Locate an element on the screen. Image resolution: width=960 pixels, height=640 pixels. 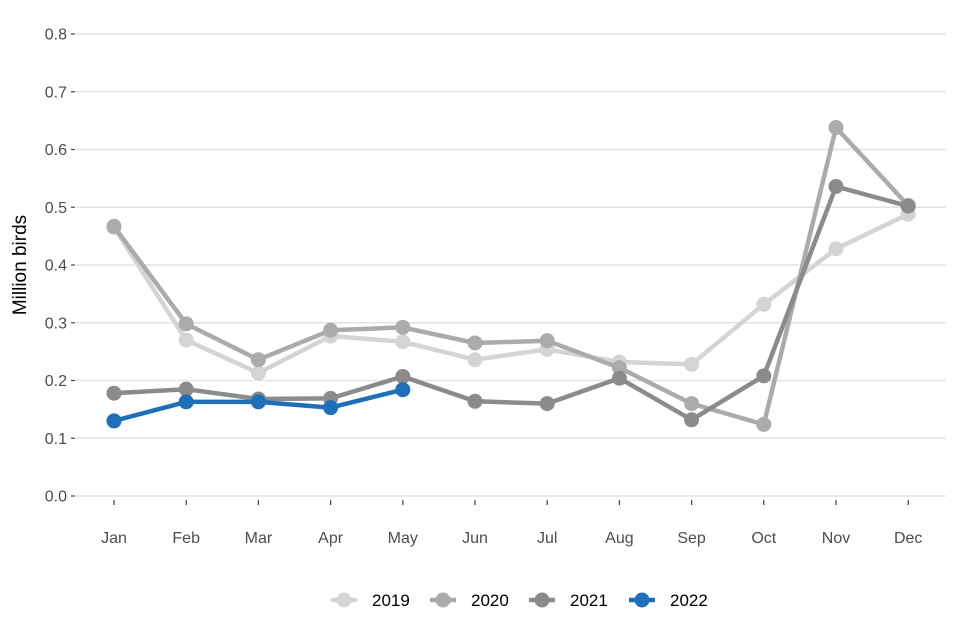
x-tick-label: Sep is located at coordinates (691, 538).